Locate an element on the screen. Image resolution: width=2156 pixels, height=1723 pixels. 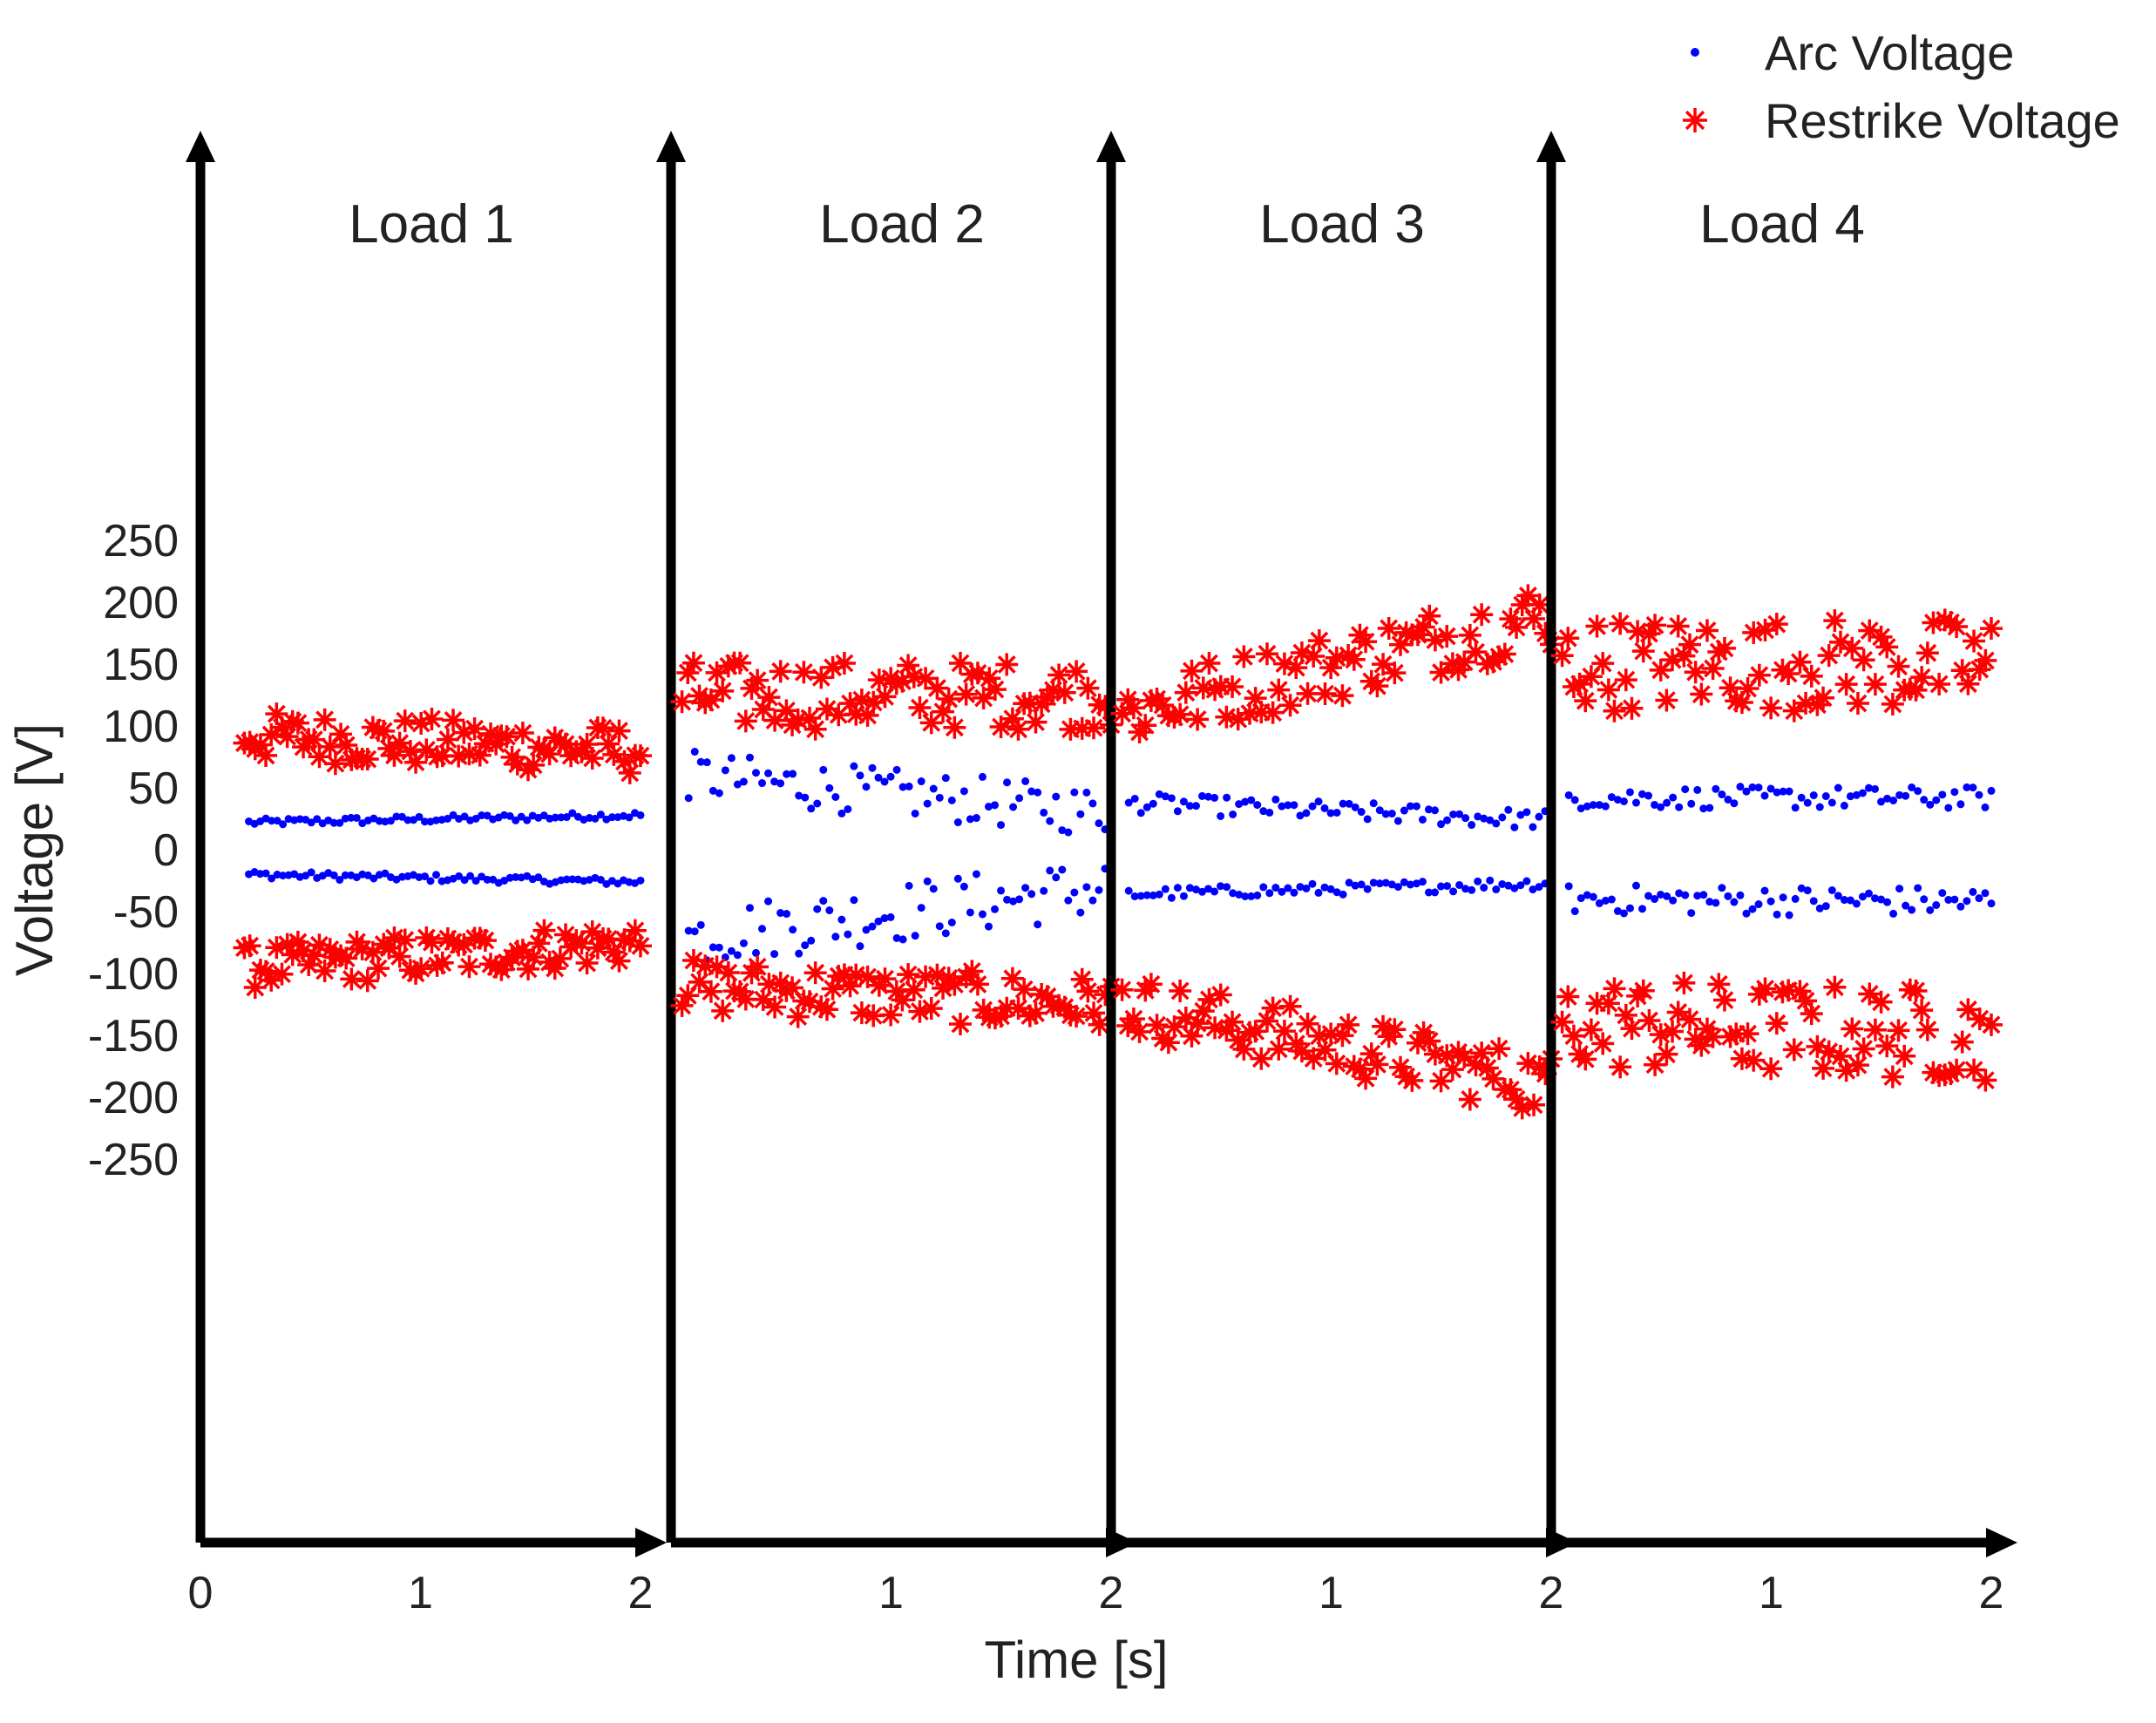
y-tick-label: 200 is located at coordinates (141, 603).